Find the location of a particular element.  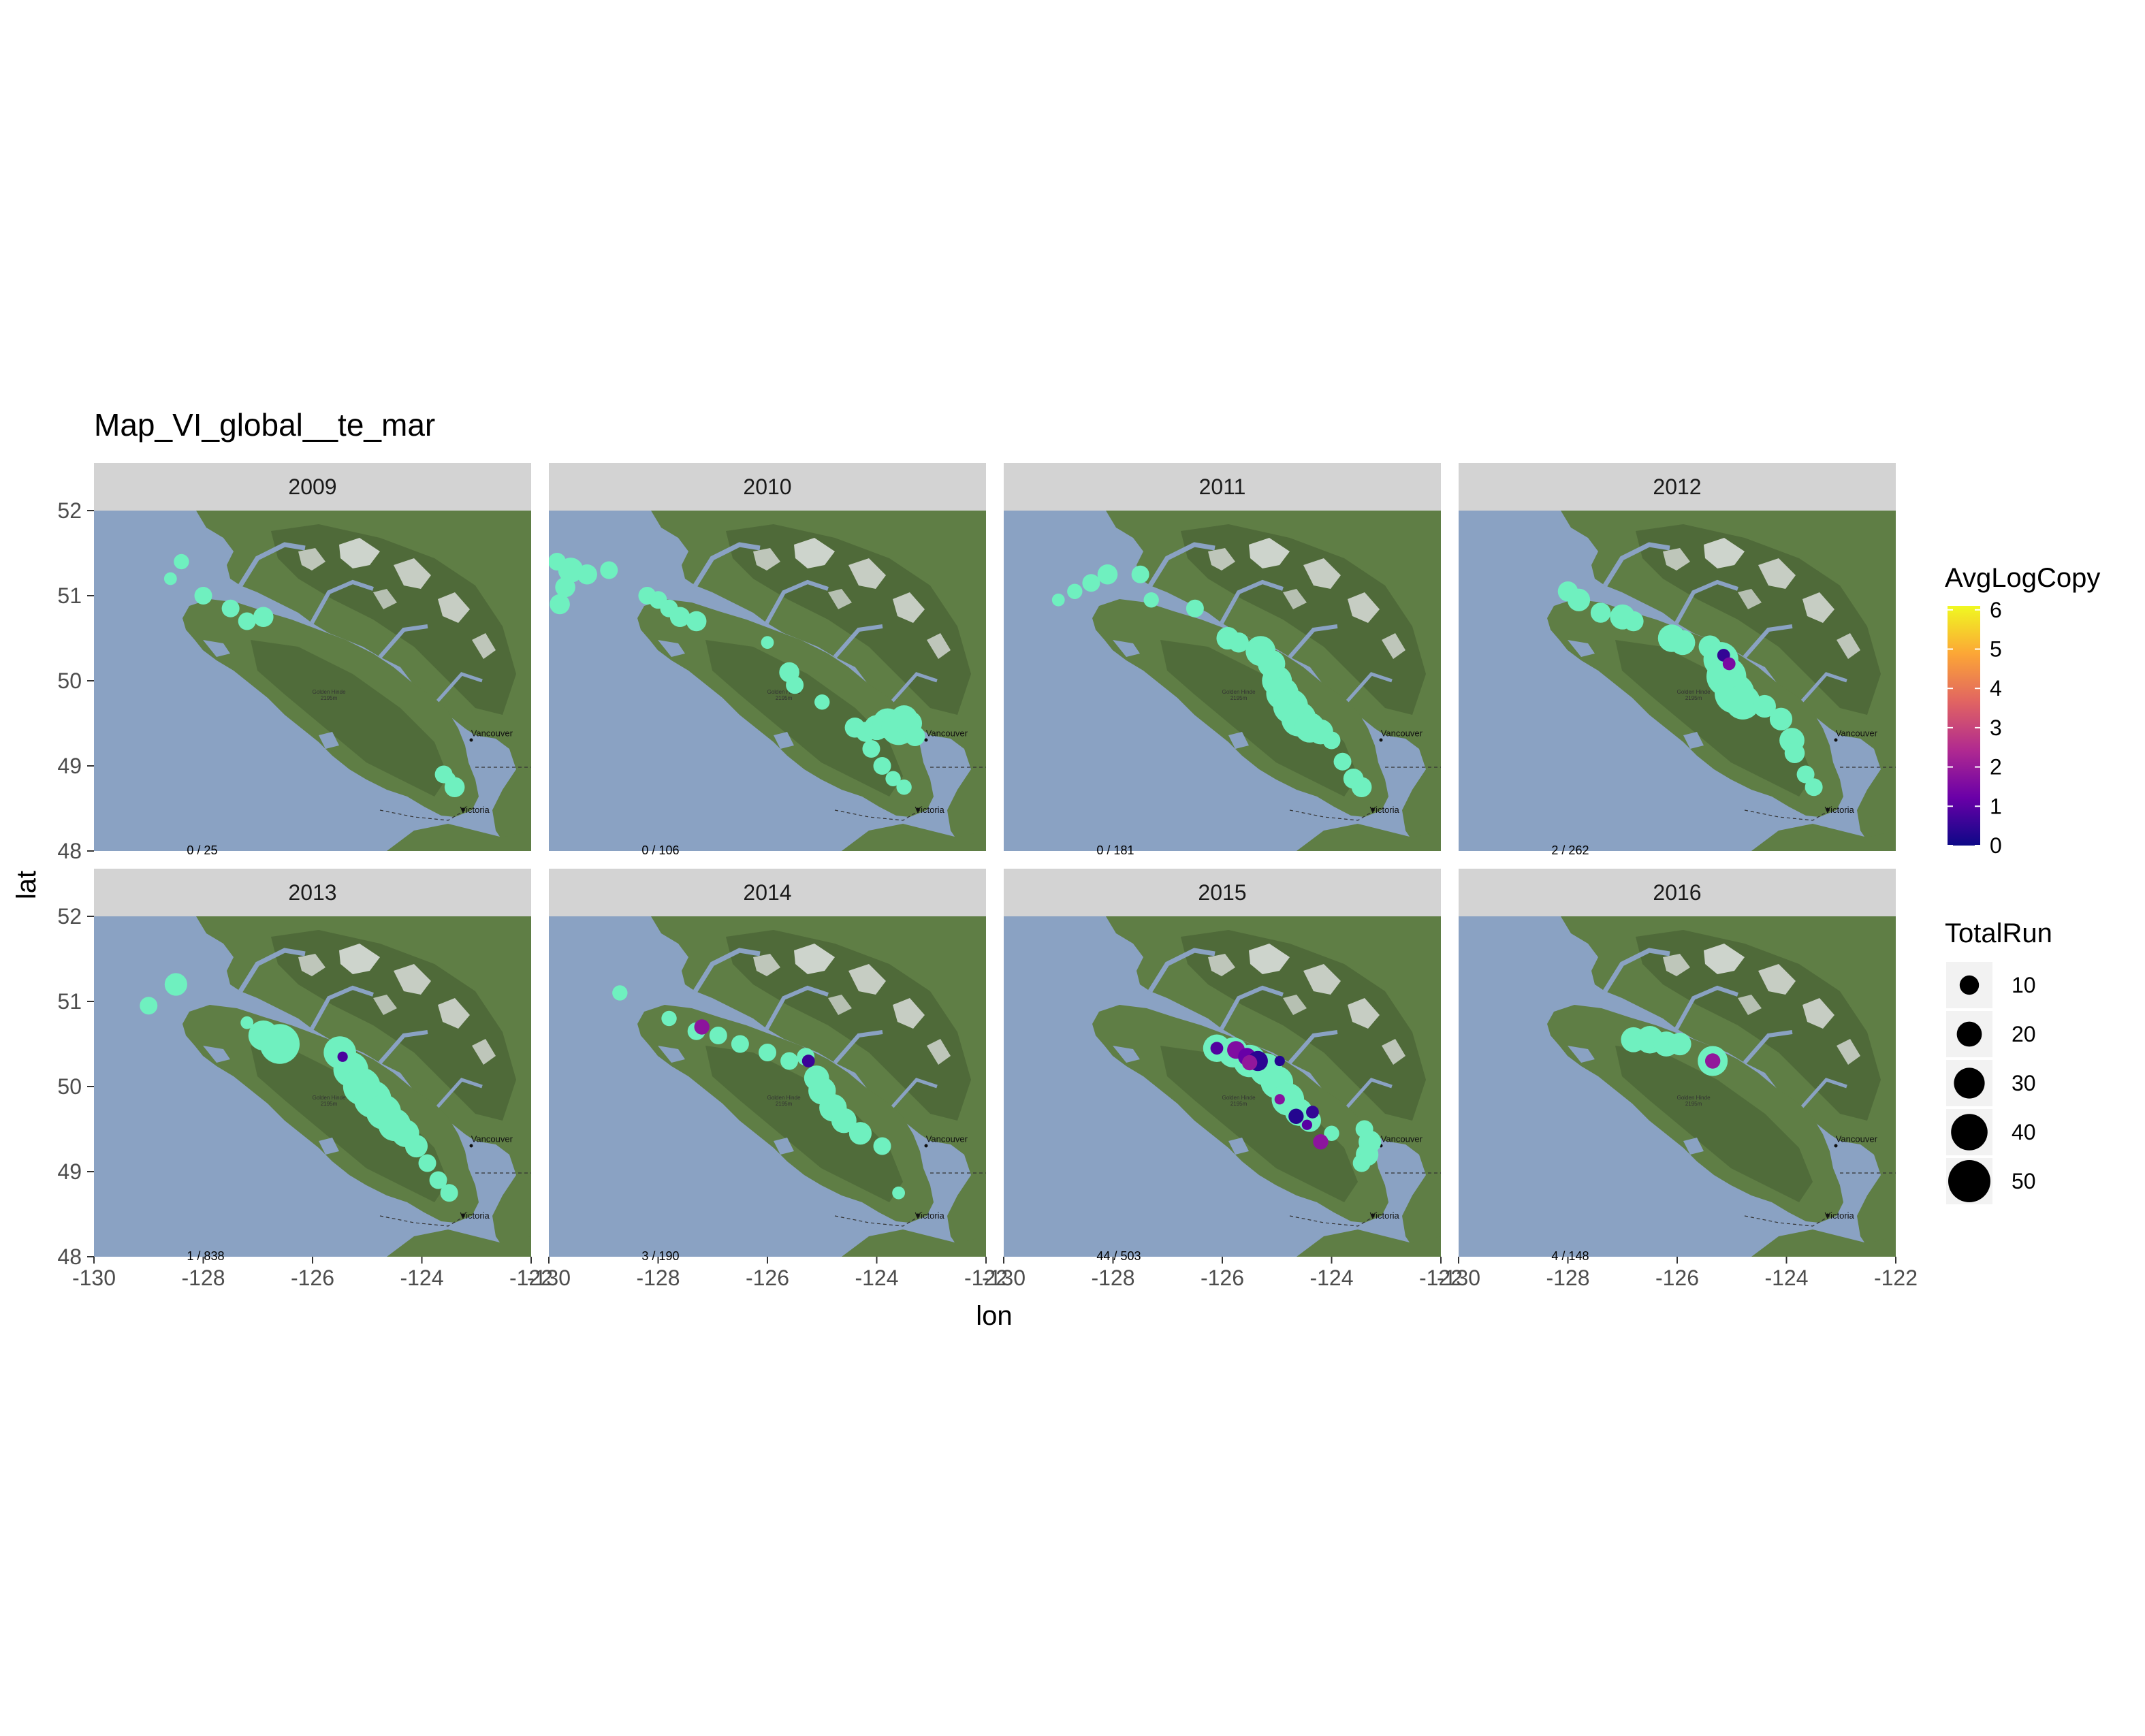

facet-strip-label: 2012 is located at coordinates (1677, 487).